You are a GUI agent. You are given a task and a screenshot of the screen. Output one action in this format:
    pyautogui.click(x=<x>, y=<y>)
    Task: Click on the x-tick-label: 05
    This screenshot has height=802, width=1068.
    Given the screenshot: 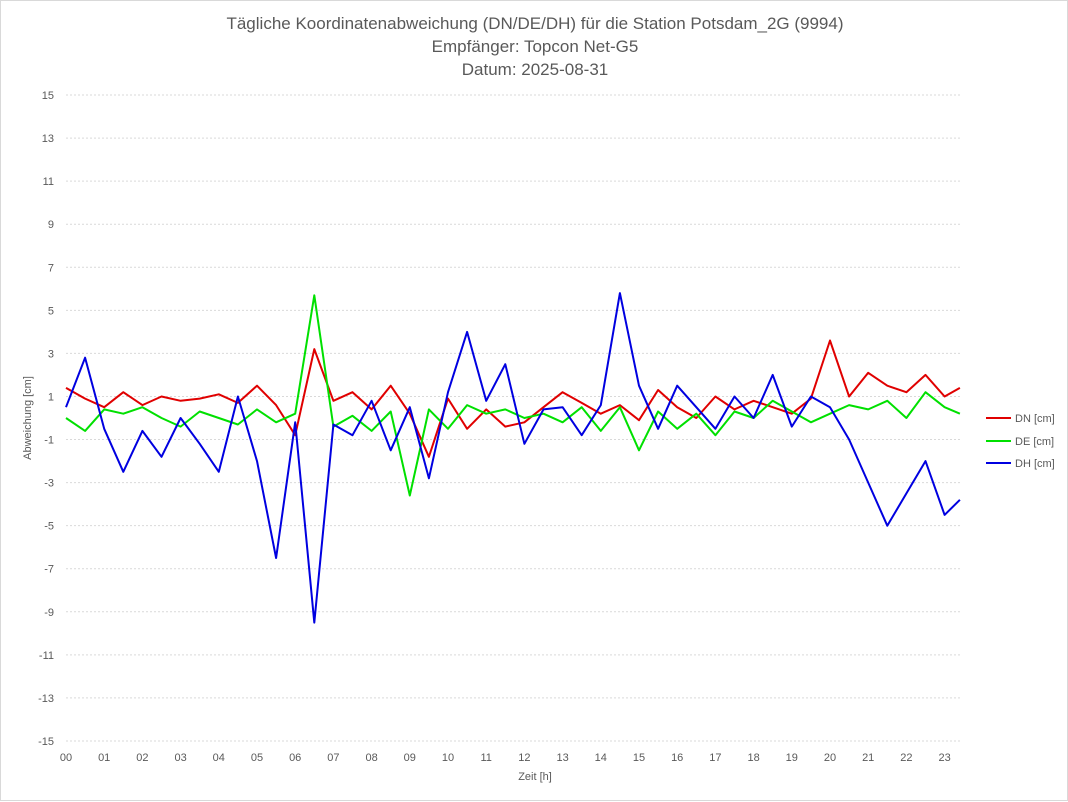 What is the action you would take?
    pyautogui.click(x=257, y=758)
    